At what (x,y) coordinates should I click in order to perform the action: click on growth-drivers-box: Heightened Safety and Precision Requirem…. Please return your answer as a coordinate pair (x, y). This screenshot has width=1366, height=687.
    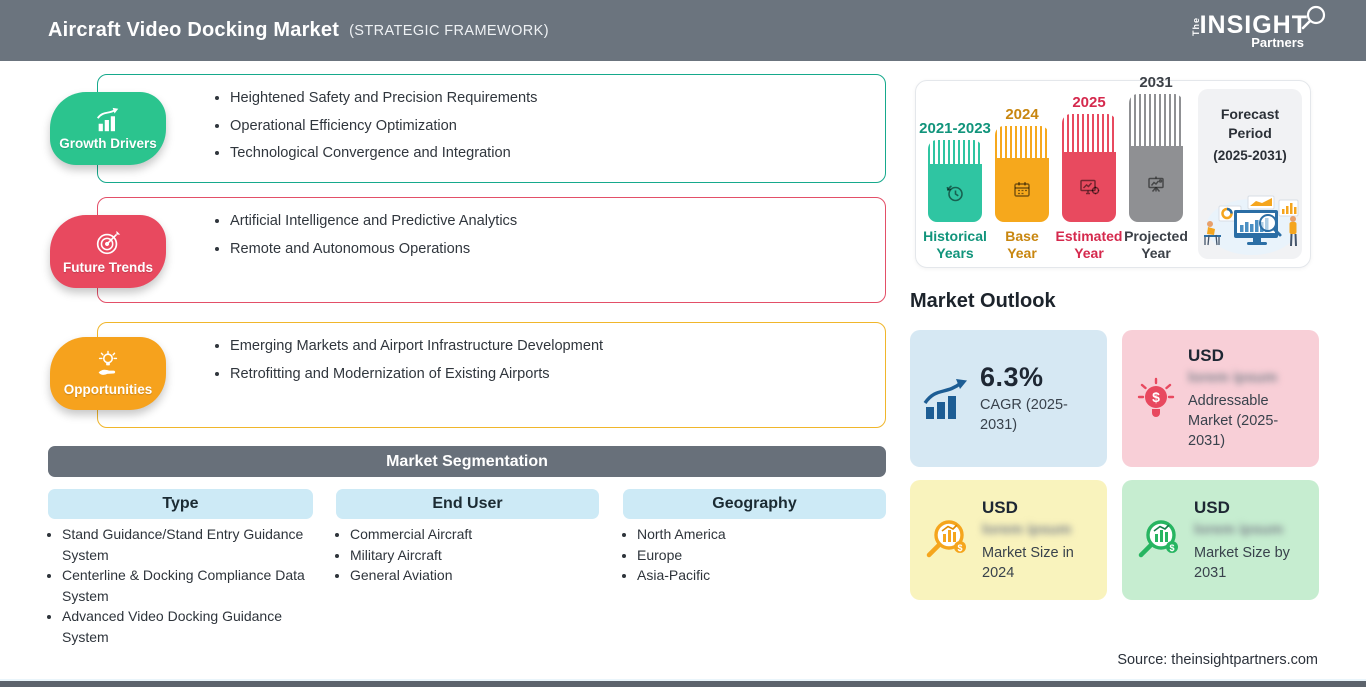
    Looking at the image, I should click on (491, 128).